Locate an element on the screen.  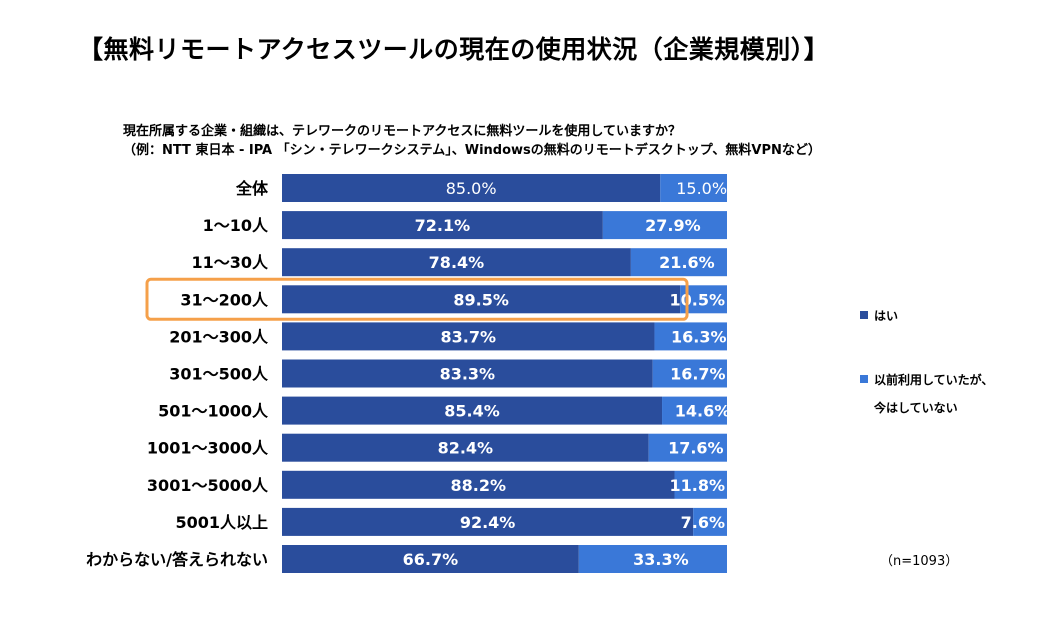
data-label-formerly: 10.5% is located at coordinates (697, 299).